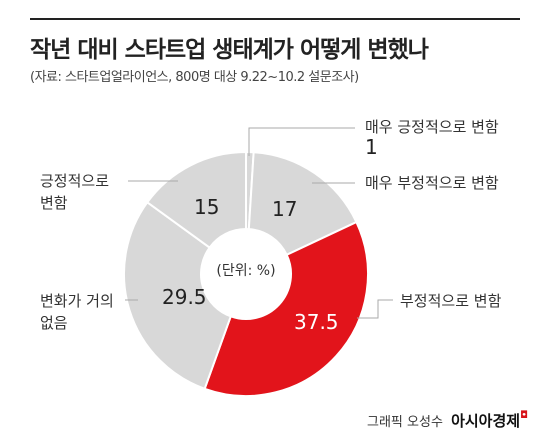 Image resolution: width=550 pixels, height=444 pixels. I want to click on slice-no-change, so click(178, 295).